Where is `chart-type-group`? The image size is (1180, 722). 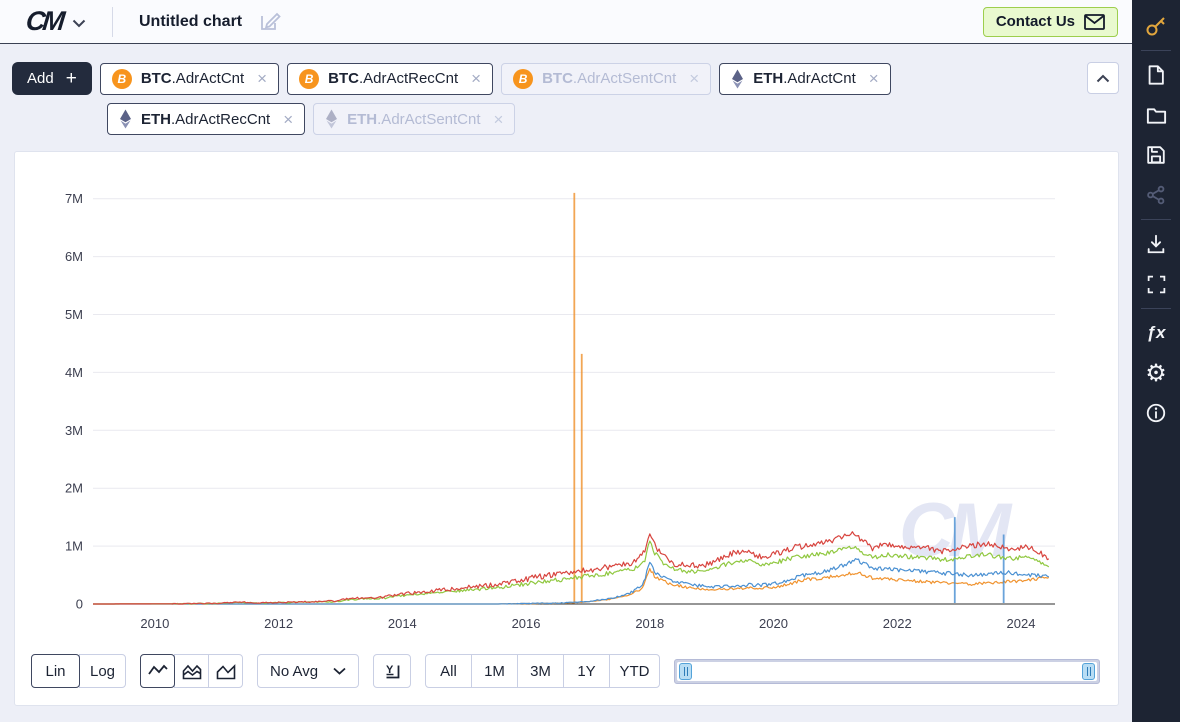 chart-type-group is located at coordinates (191, 671).